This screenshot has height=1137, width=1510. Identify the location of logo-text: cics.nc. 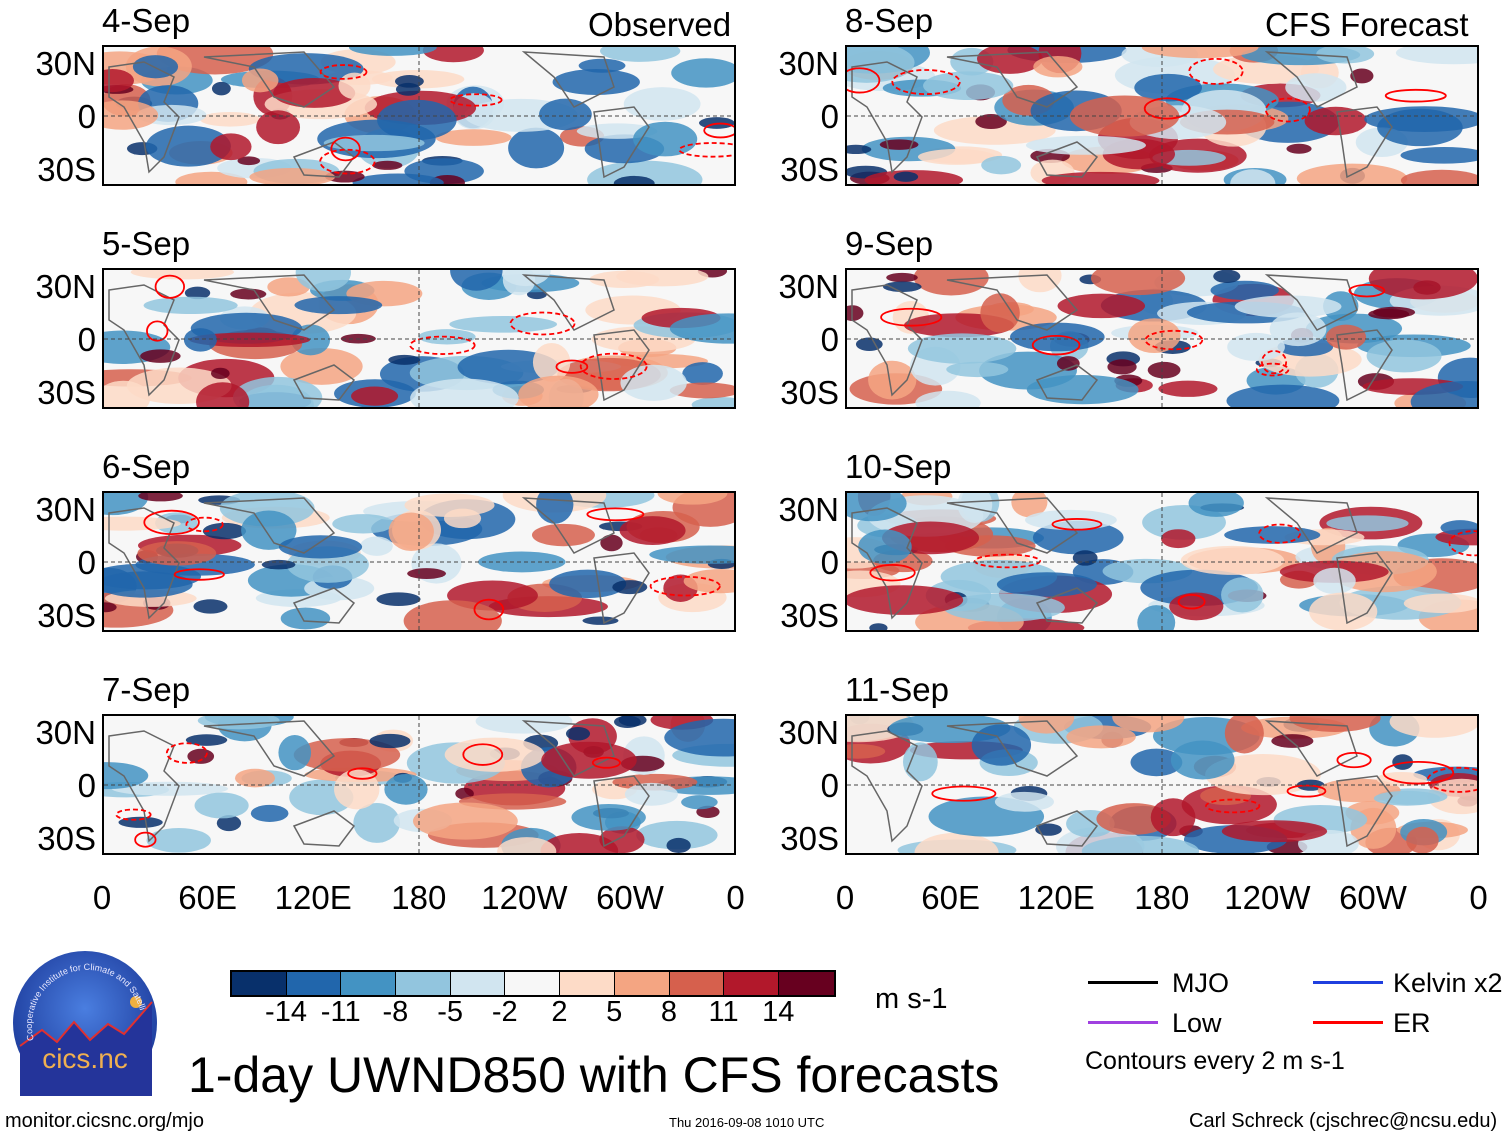
(85, 1058).